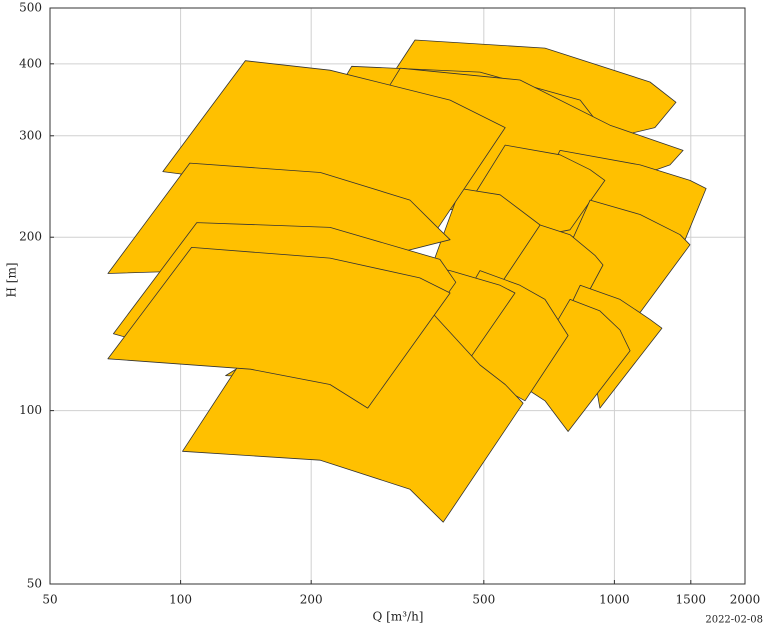 The image size is (768, 629). I want to click on y-tick-label: 50, so click(34, 584).